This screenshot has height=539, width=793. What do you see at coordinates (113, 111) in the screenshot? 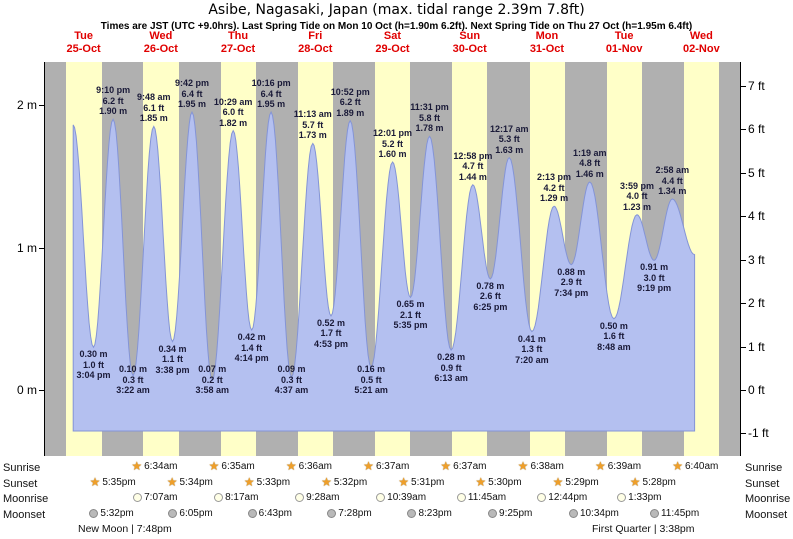
I see `tide-annotation-line: 1.90 m` at bounding box center [113, 111].